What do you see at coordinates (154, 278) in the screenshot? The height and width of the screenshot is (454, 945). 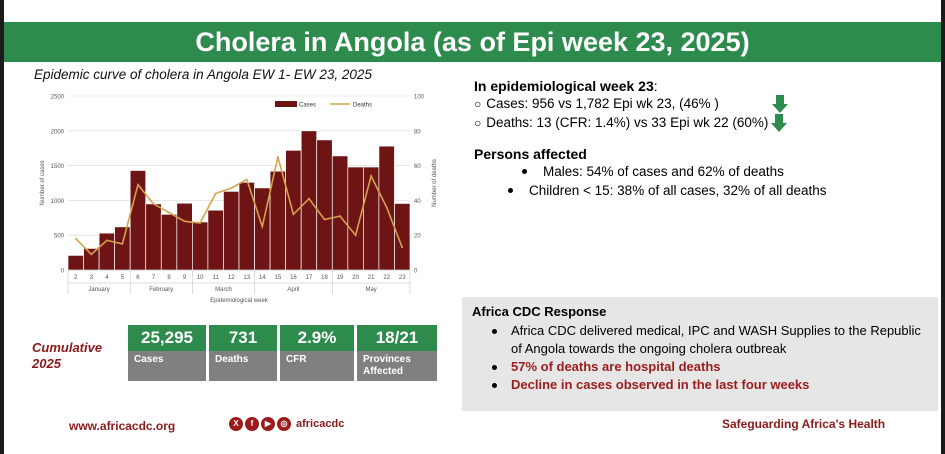 I see `x-tick-label: 7` at bounding box center [154, 278].